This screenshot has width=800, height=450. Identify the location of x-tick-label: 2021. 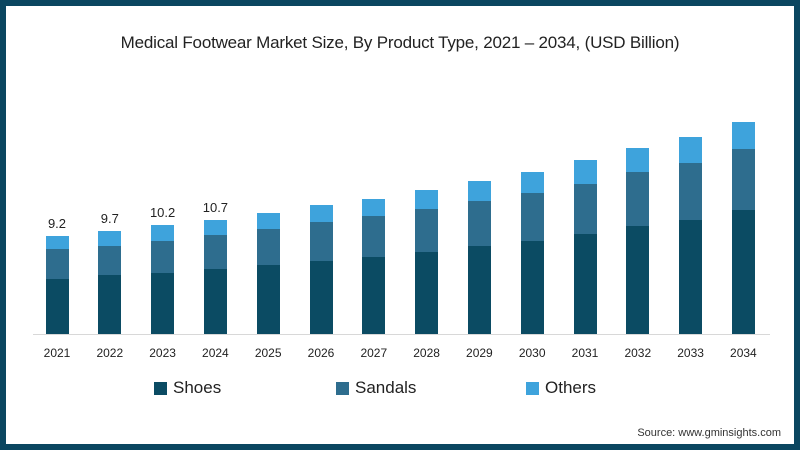
(57, 353).